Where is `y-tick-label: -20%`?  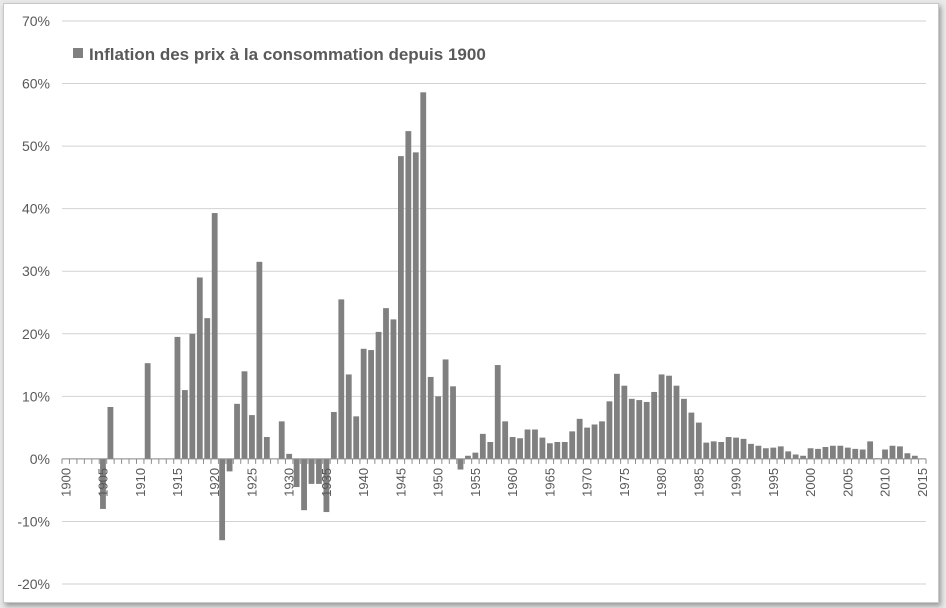 y-tick-label: -20% is located at coordinates (33, 584).